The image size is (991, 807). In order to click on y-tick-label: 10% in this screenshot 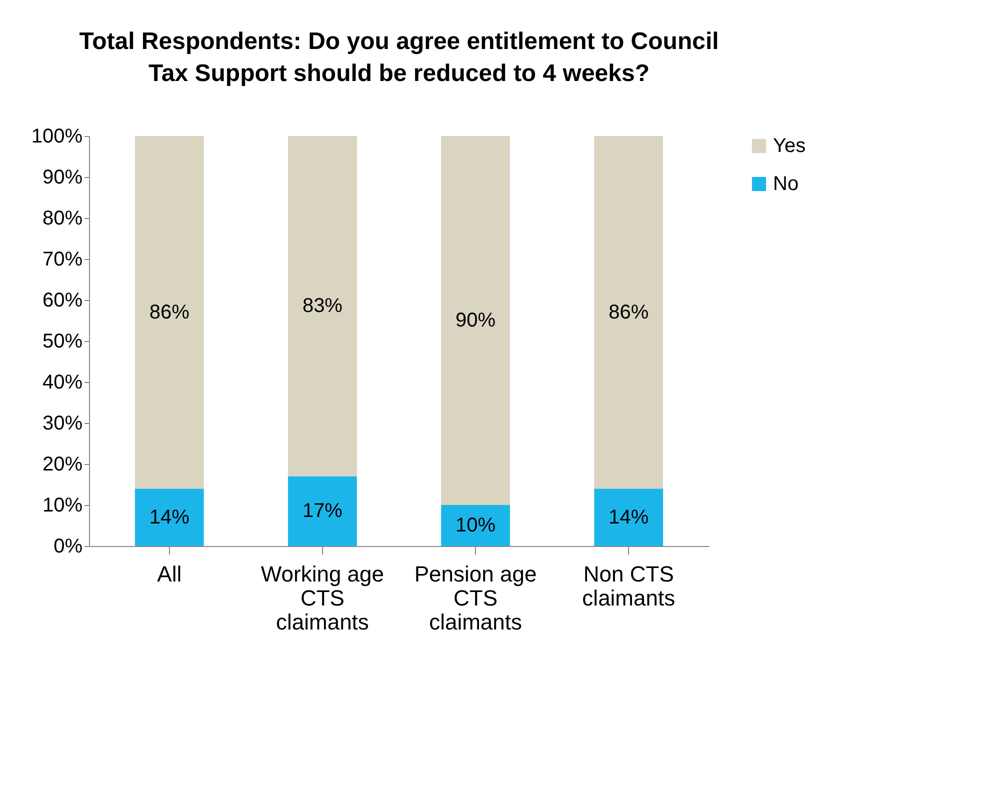, I will do `click(62, 505)`.